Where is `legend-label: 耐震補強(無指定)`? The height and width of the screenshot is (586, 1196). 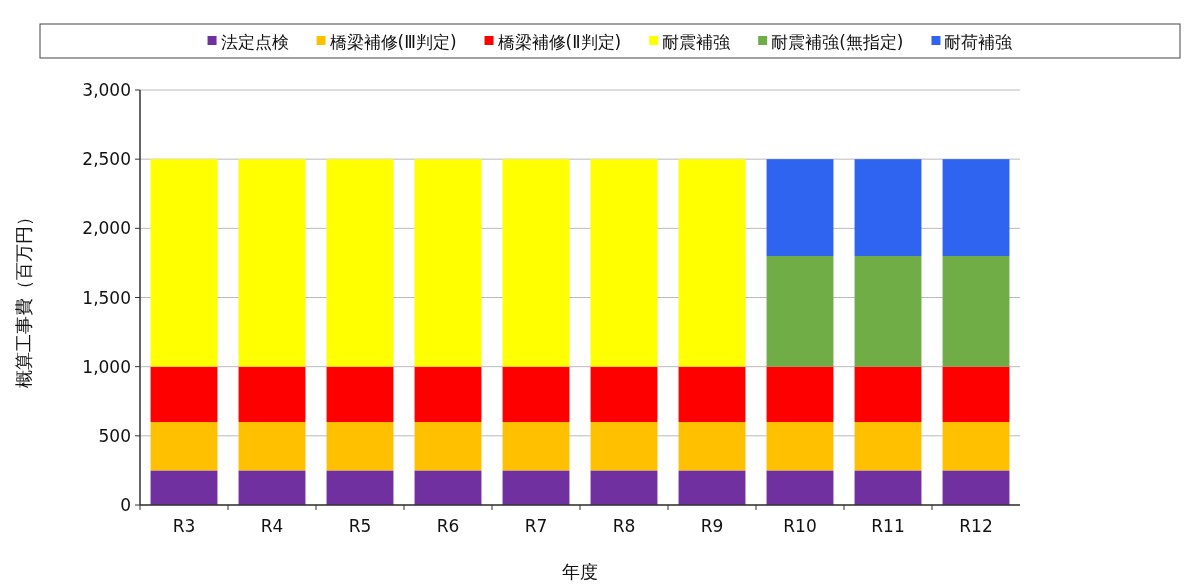 legend-label: 耐震補強(無指定) is located at coordinates (837, 42).